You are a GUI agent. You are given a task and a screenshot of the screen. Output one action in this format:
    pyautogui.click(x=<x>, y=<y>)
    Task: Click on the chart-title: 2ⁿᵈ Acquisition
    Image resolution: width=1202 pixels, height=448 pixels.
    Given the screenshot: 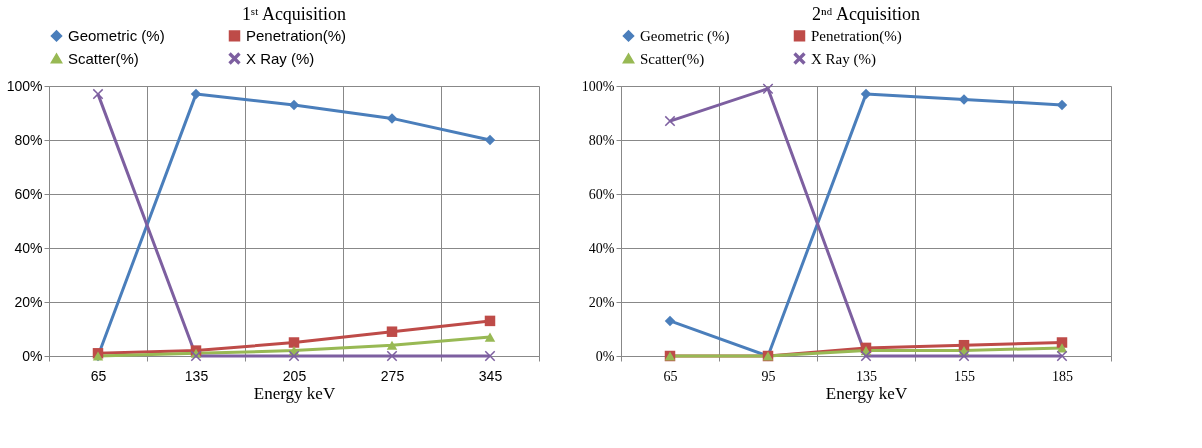 What is the action you would take?
    pyautogui.click(x=866, y=14)
    